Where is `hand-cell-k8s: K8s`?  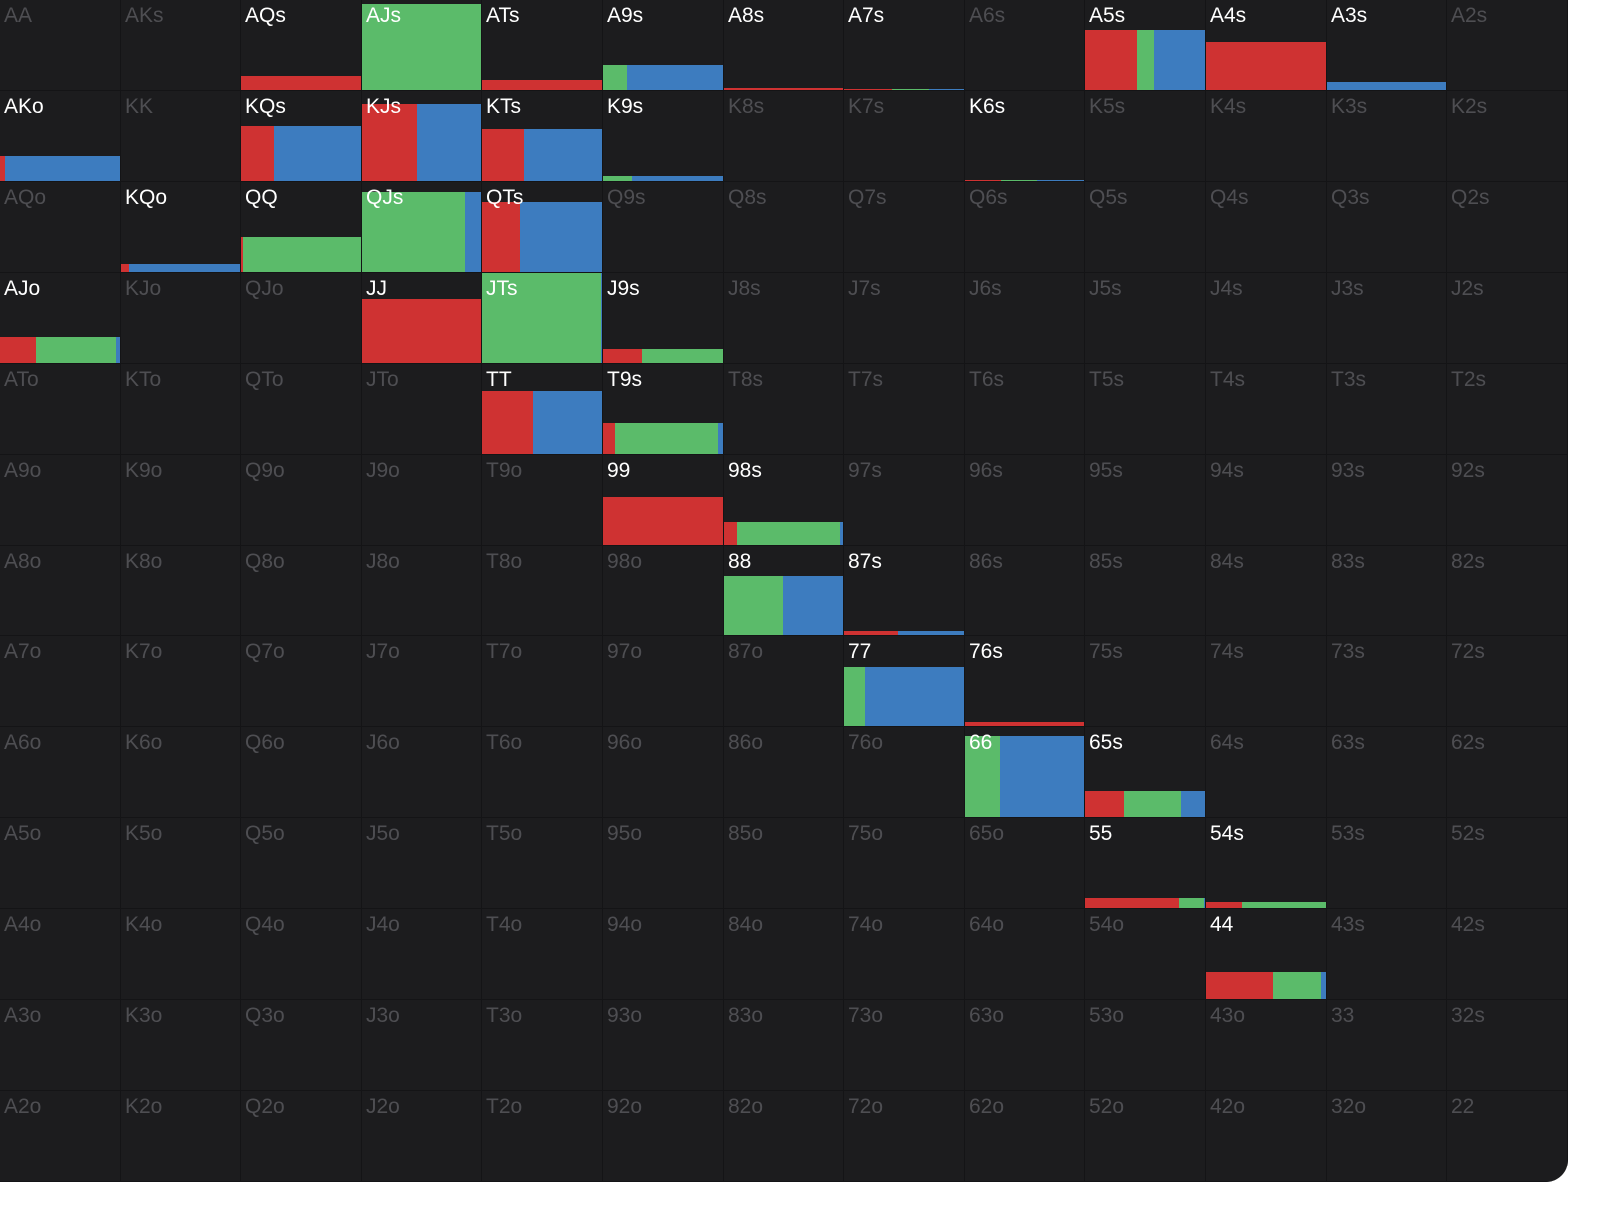
hand-cell-k8s: K8s is located at coordinates (784, 136).